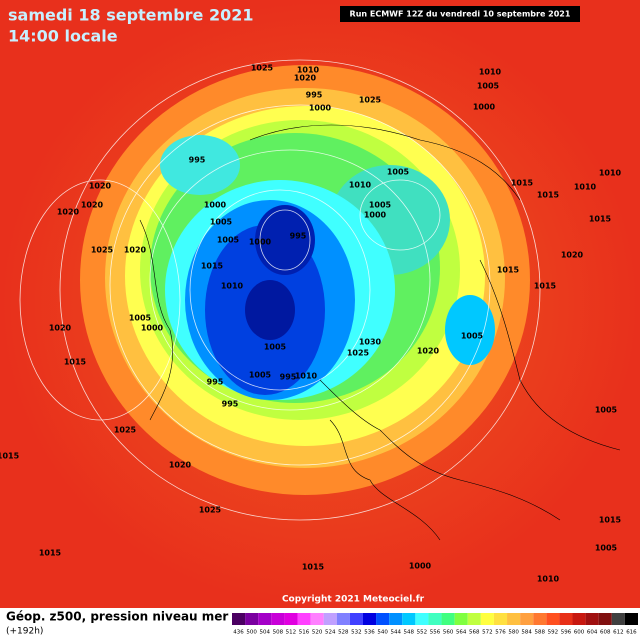 Image resolution: width=640 pixels, height=640 pixels. Describe the element at coordinates (63, 36) in the screenshot. I see `forecast-time: 14:00 locale` at that location.